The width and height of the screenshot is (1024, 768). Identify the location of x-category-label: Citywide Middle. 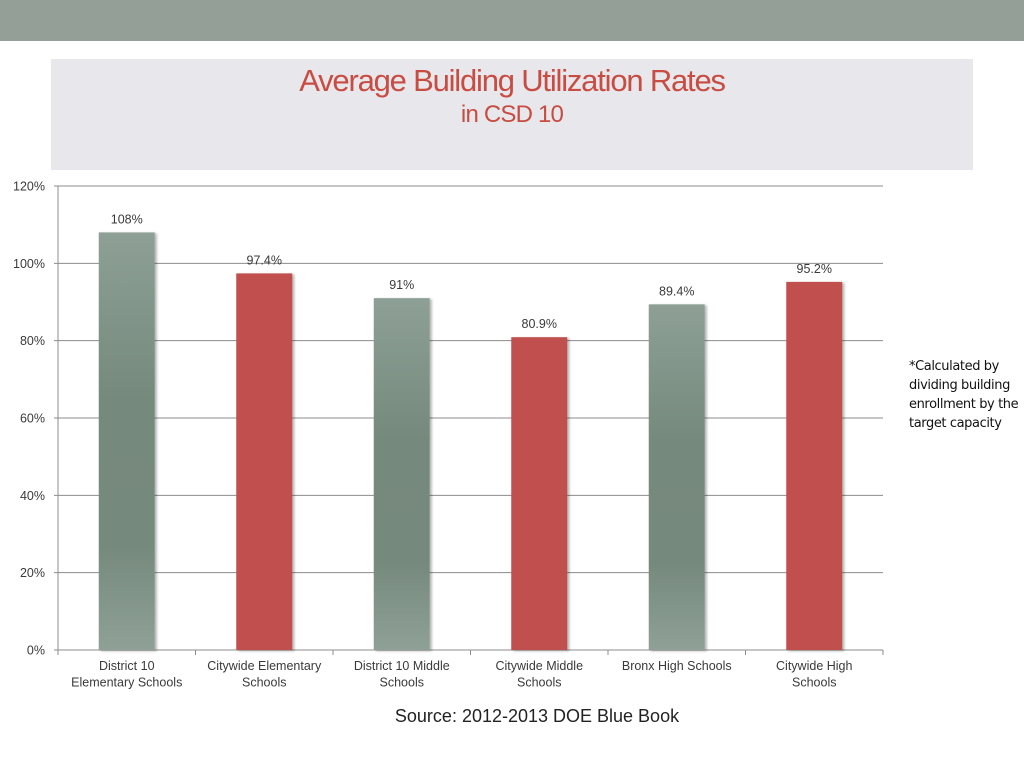
(539, 666).